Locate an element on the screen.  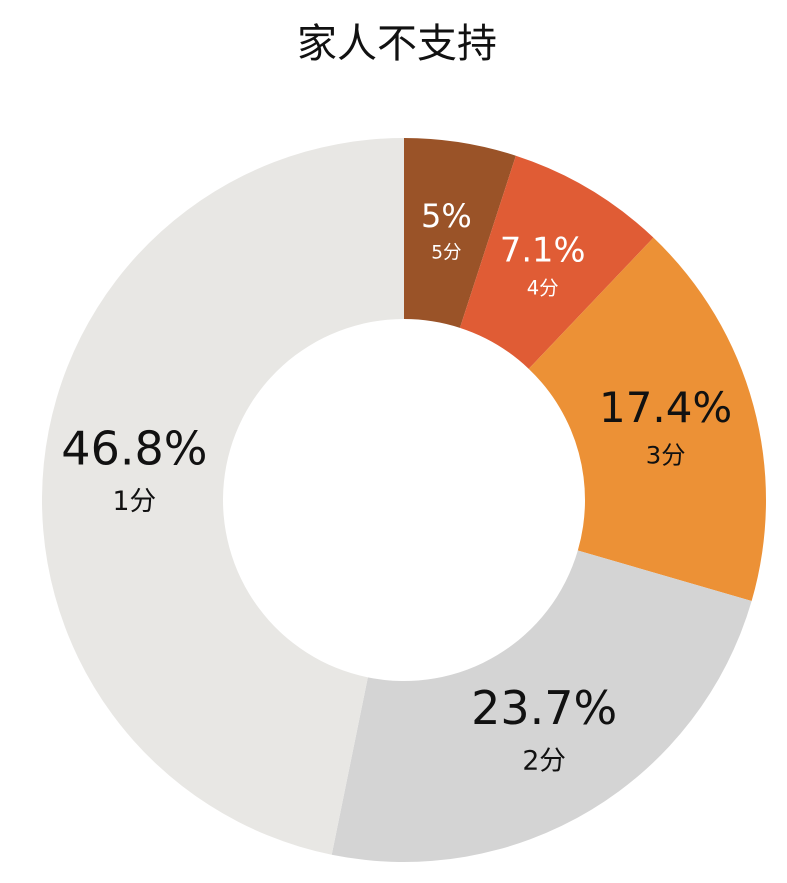
slice-category-label: 2分 is located at coordinates (544, 760).